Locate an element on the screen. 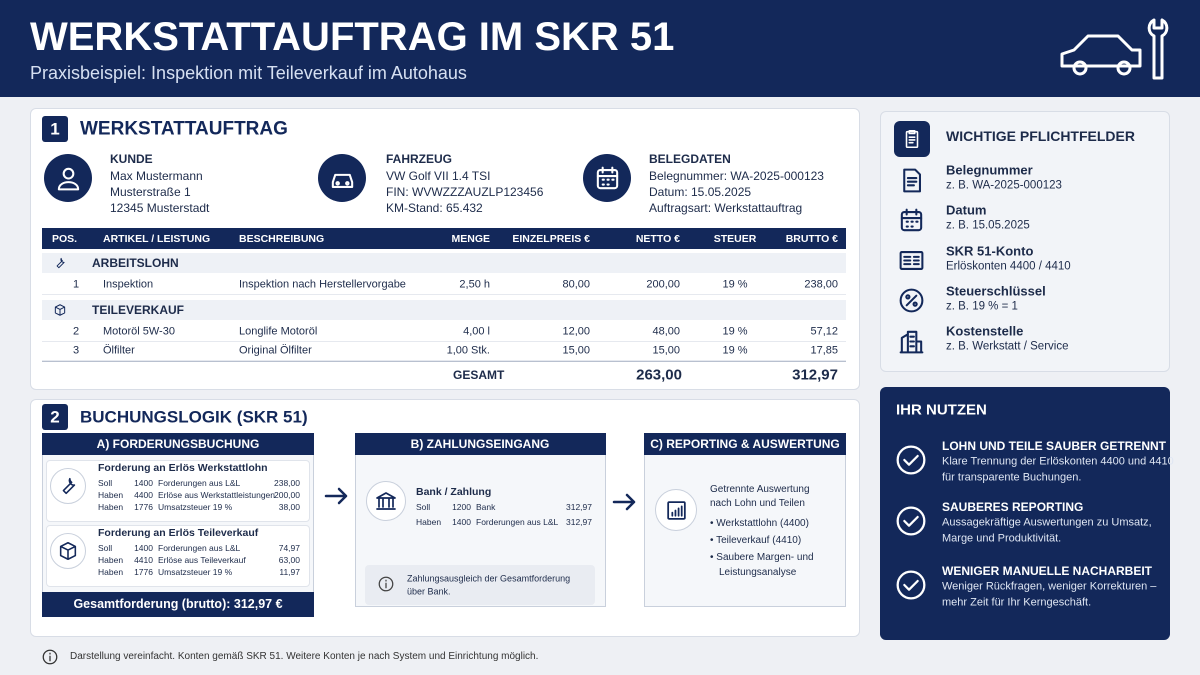 This screenshot has width=1200, height=675. group-icon is located at coordinates (60, 310).